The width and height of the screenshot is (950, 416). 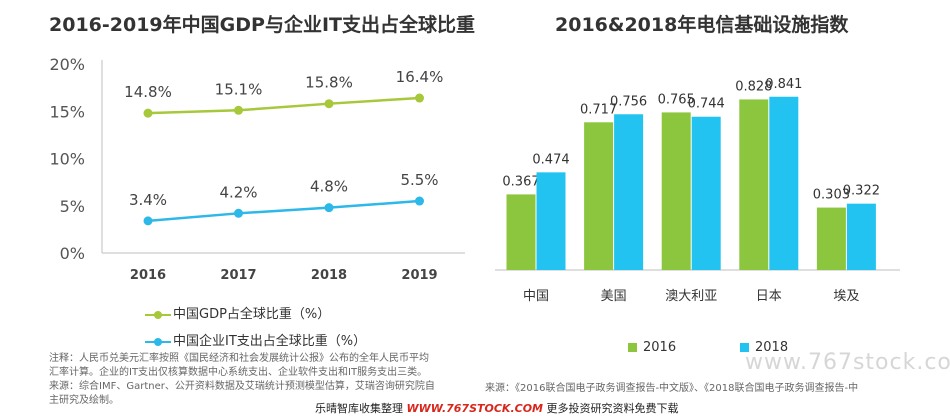 I want to click on legend-gdp: 中国GDP占全球比重（%）, so click(x=237, y=312).